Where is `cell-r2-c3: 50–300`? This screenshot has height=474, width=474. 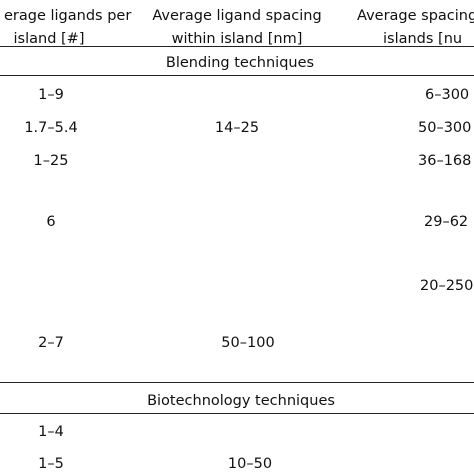
cell-r2-c3: 50–300 is located at coordinates (445, 128).